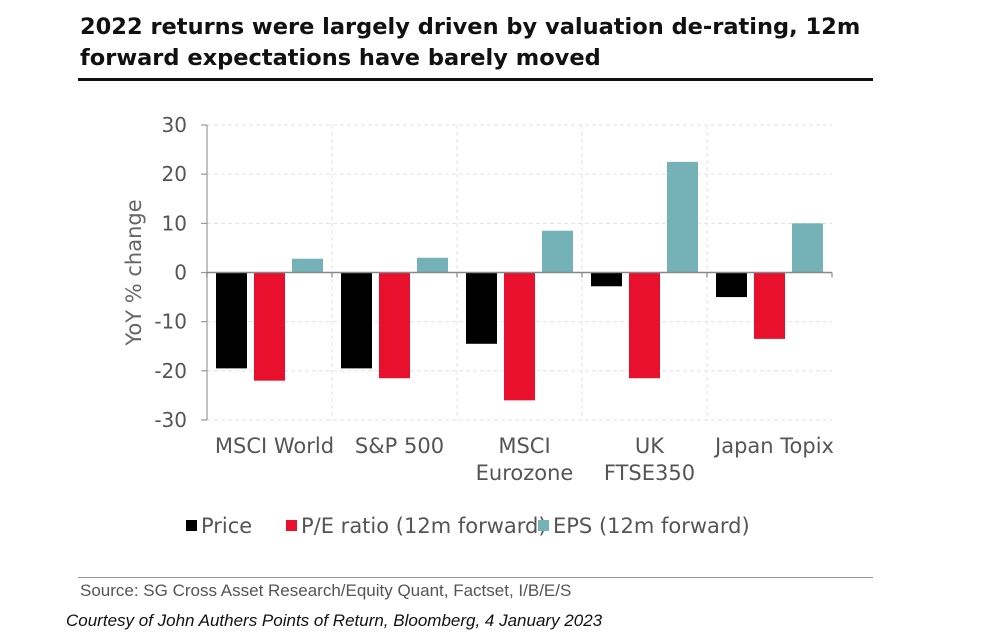 The height and width of the screenshot is (643, 1004). I want to click on y-tick-label: 0, so click(180, 273).